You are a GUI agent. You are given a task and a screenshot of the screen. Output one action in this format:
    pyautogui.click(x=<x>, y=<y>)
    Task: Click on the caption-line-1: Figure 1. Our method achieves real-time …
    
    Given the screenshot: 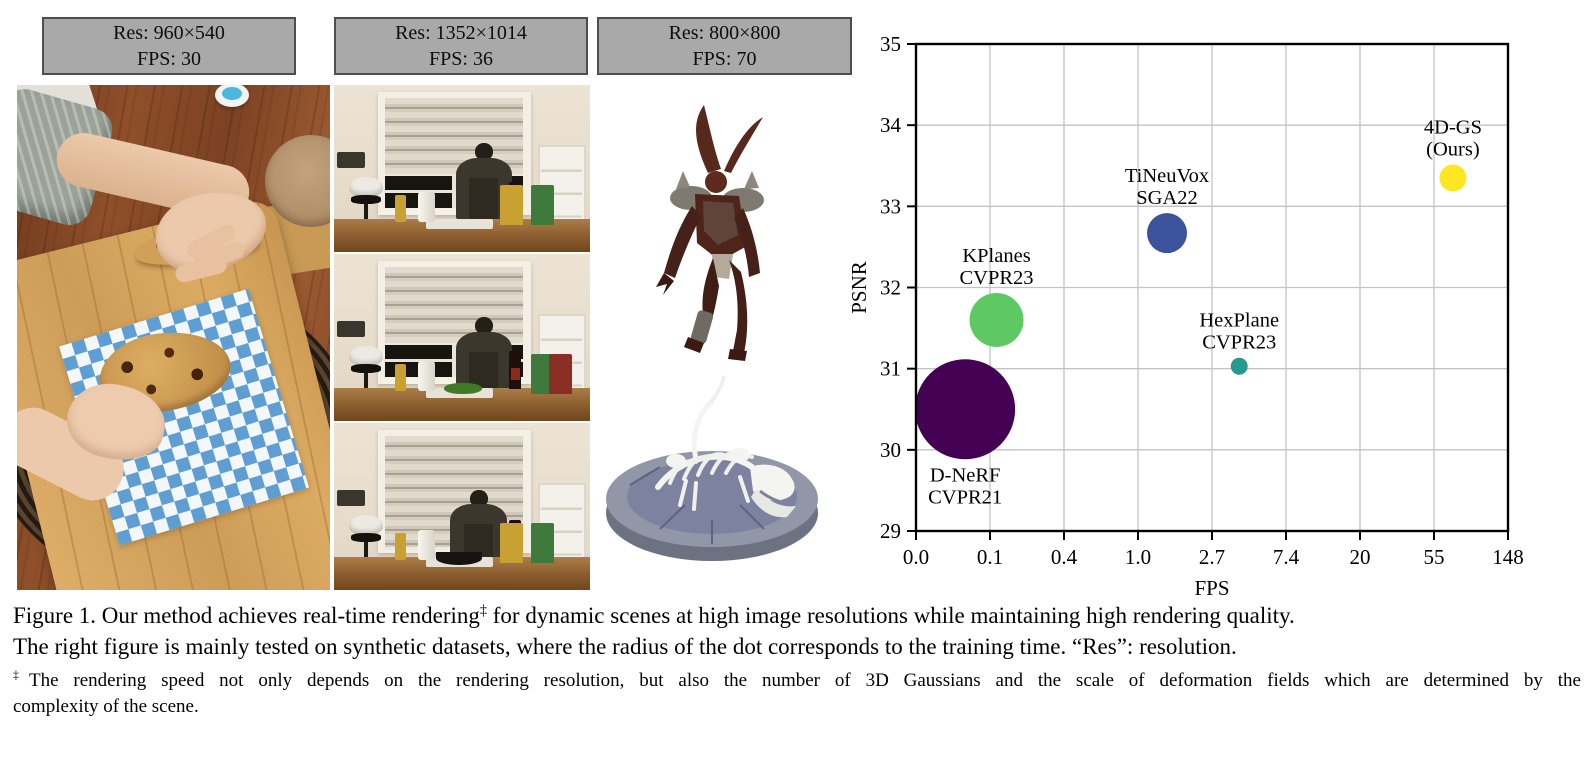 What is the action you would take?
    pyautogui.click(x=654, y=615)
    